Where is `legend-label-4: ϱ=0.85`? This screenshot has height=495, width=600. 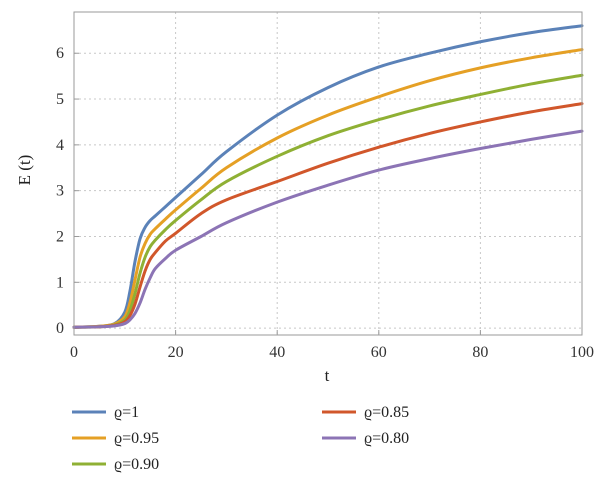
legend-label-4: ϱ=0.85 is located at coordinates (386, 412).